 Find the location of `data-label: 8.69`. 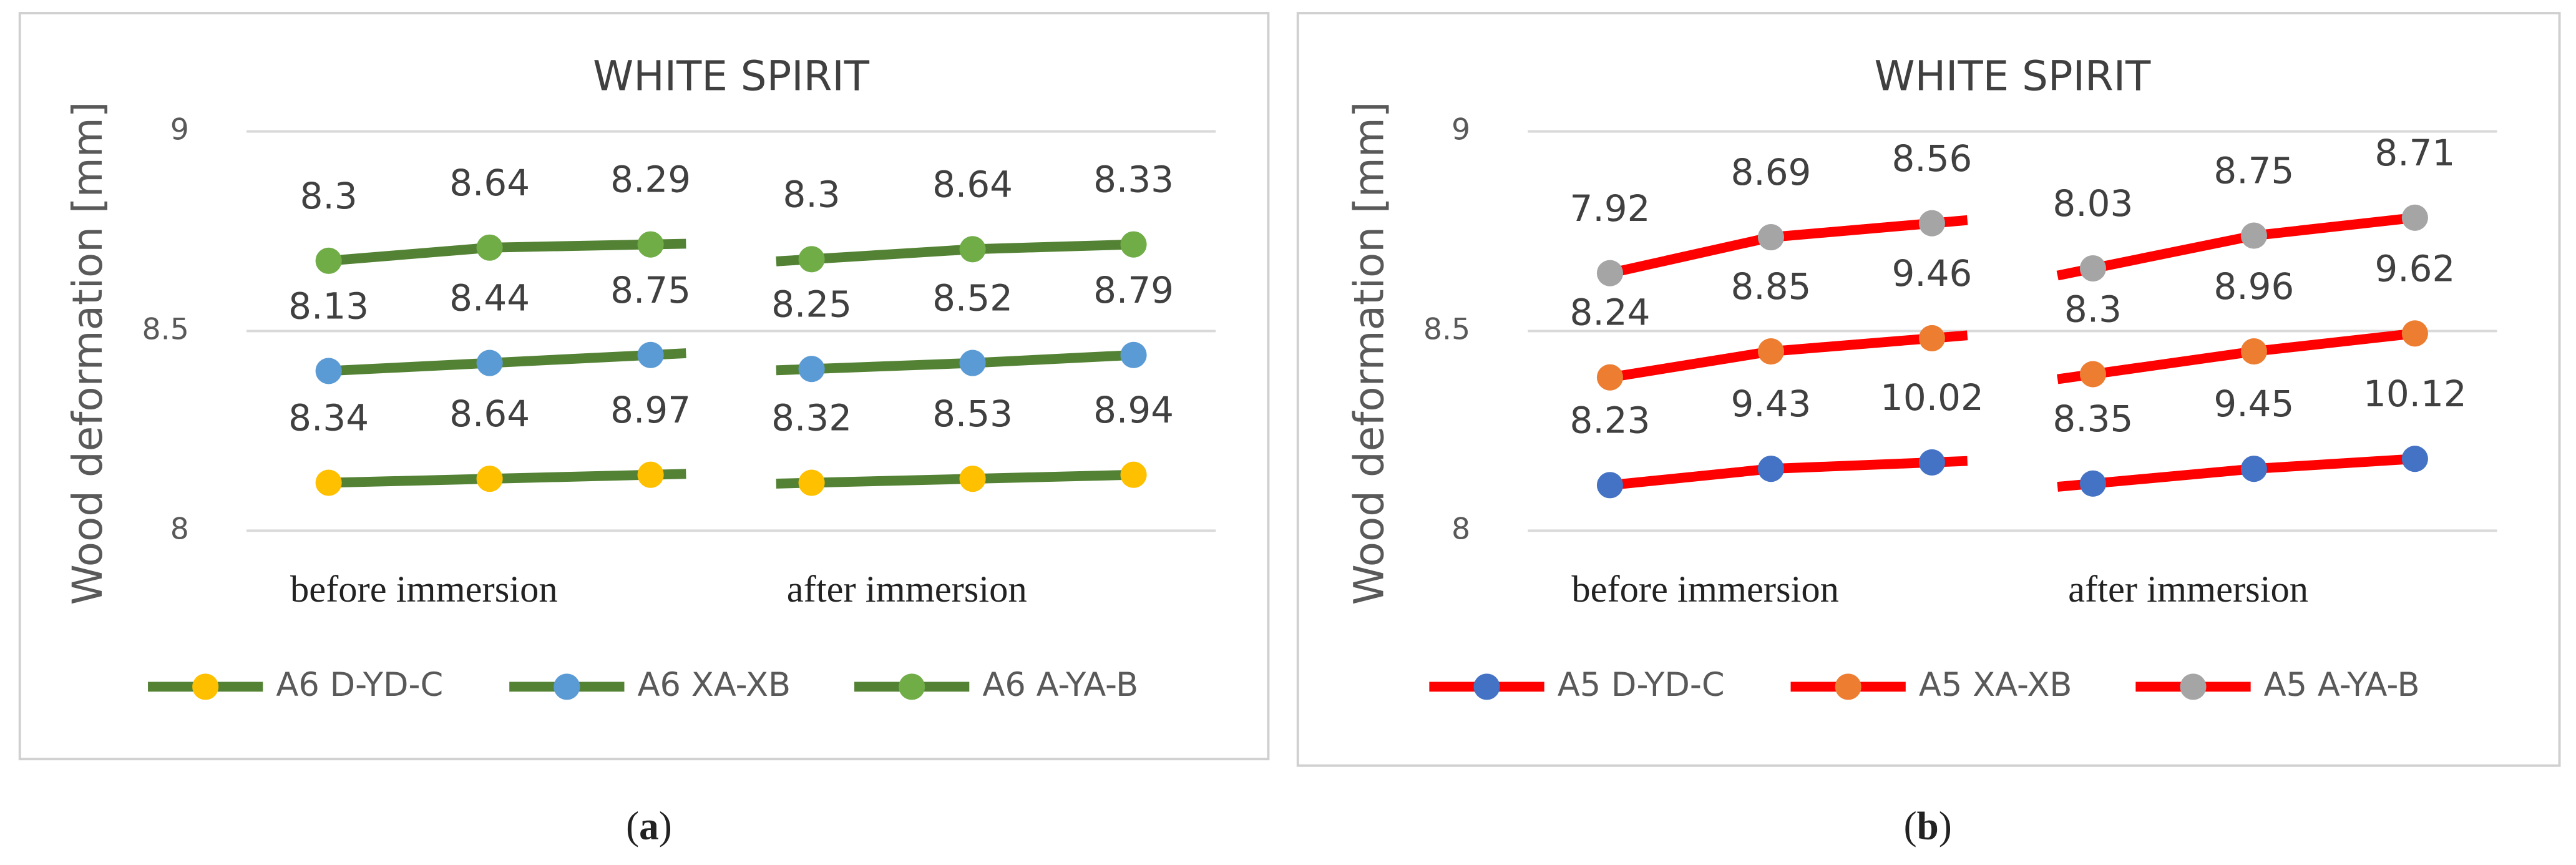

data-label: 8.69 is located at coordinates (1770, 172).